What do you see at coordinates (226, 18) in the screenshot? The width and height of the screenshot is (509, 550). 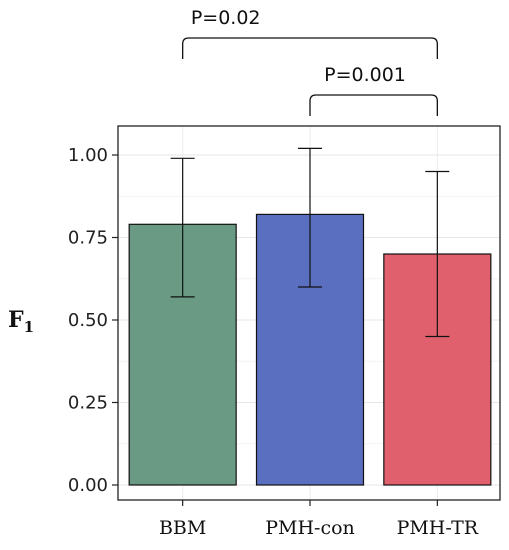 I see `p-value-label: P=0.02` at bounding box center [226, 18].